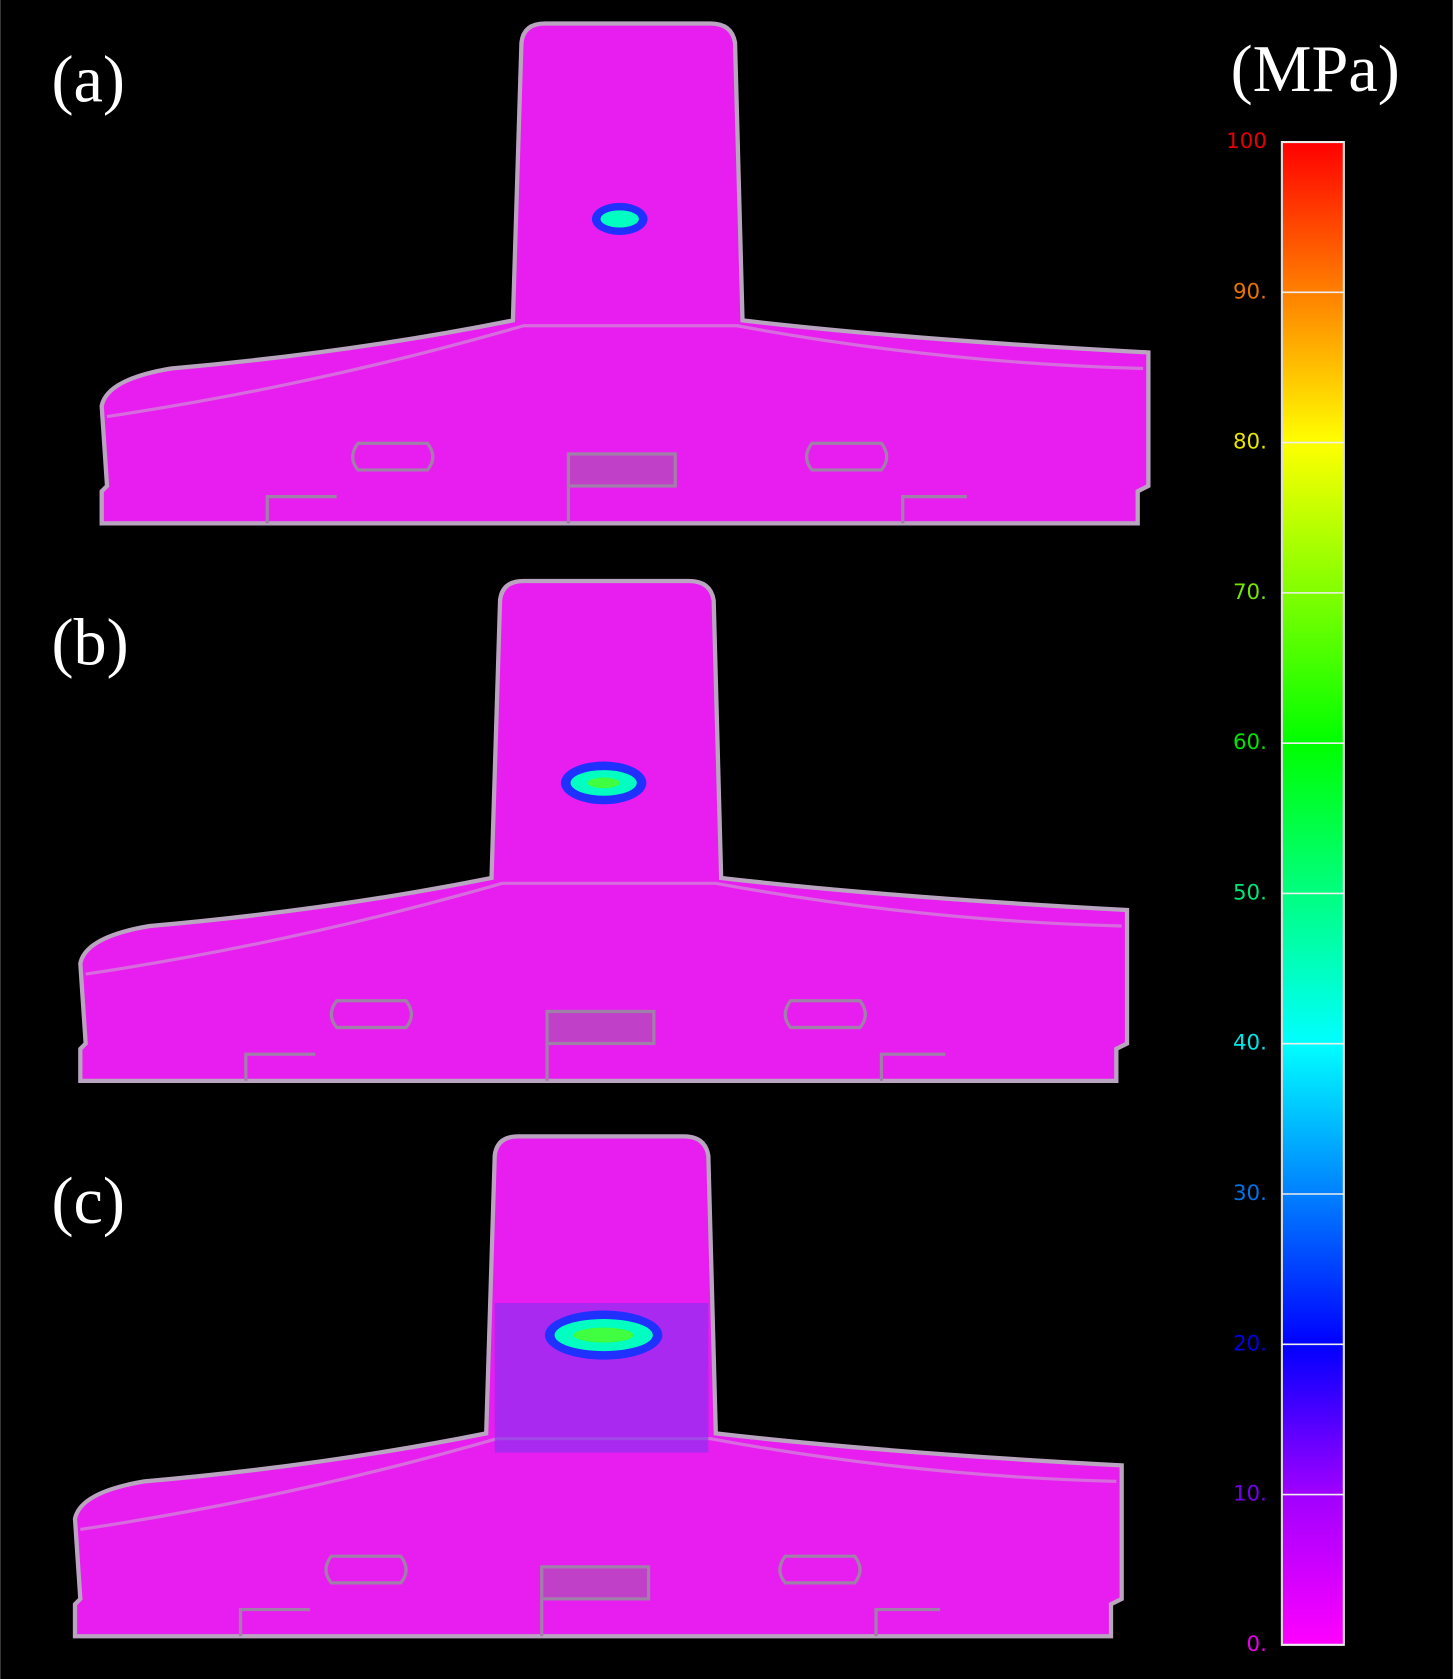 The image size is (1453, 1679). I want to click on colorbar-ticks: 0. 10. 20. 30. 40. 50. 60. 70. 80. 90. 100, so click(1285, 893).